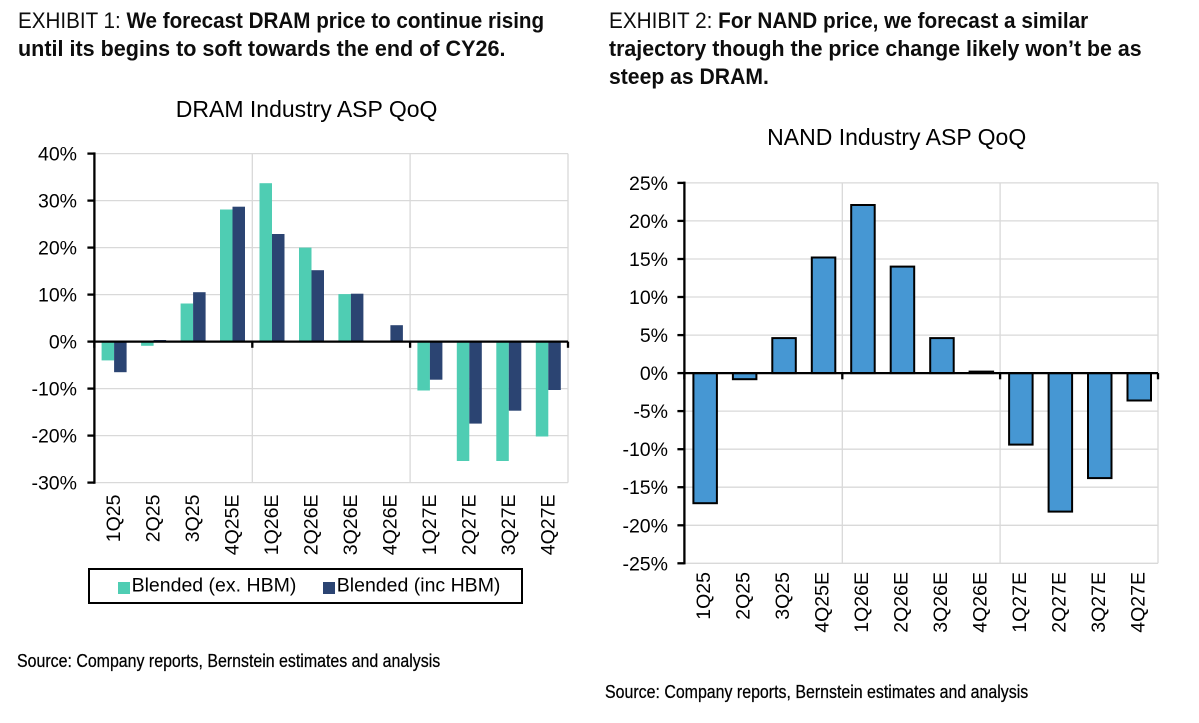  What do you see at coordinates (54, 484) in the screenshot?
I see `svg-text: -30%` at bounding box center [54, 484].